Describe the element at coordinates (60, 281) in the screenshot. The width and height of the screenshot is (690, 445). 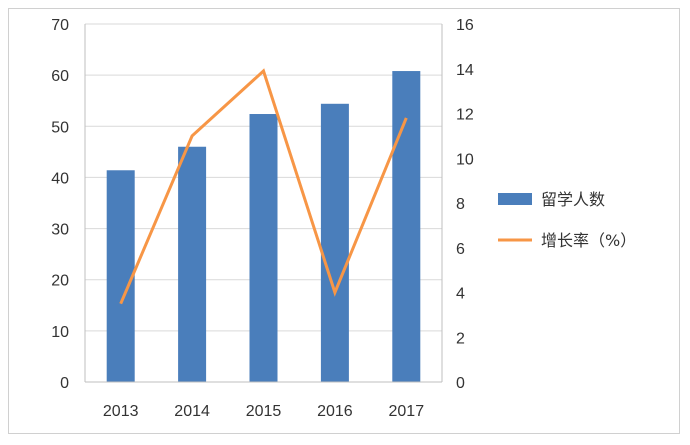
I see `left-tick-label: 20` at that location.